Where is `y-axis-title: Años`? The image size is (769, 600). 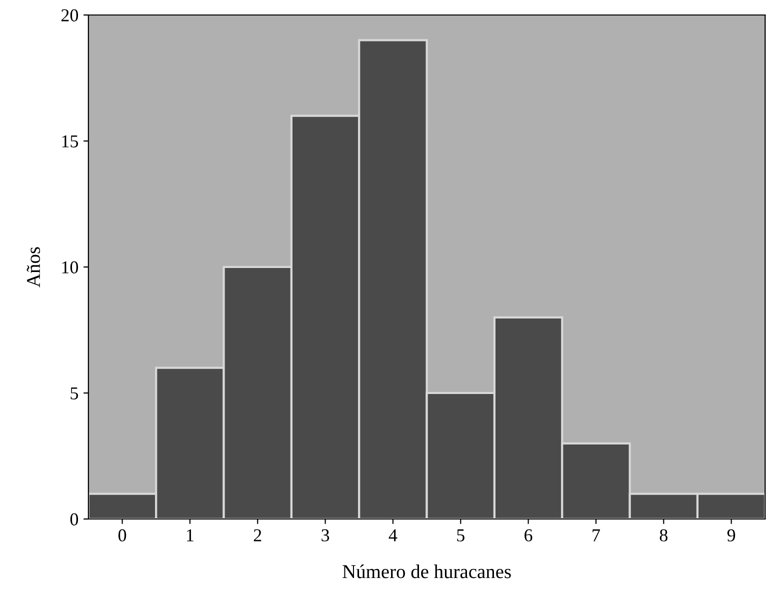 y-axis-title: Años is located at coordinates (33, 267).